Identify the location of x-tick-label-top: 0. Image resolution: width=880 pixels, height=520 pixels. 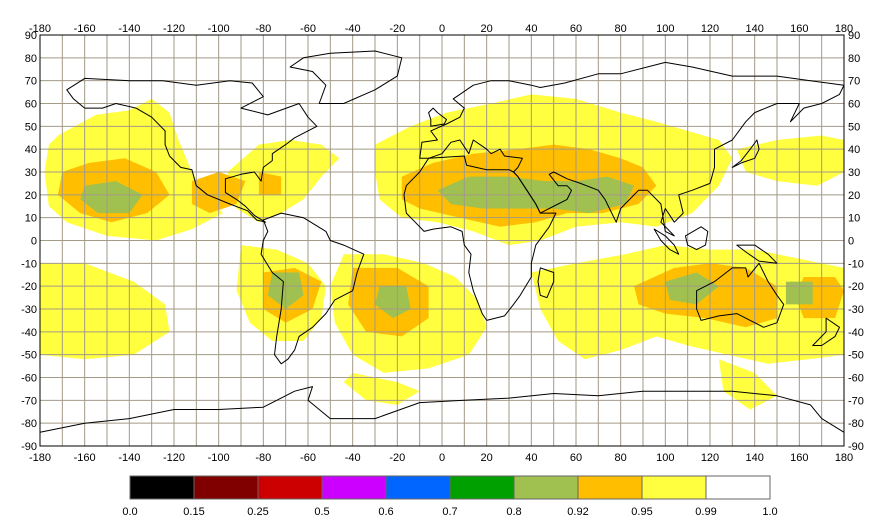
(442, 29).